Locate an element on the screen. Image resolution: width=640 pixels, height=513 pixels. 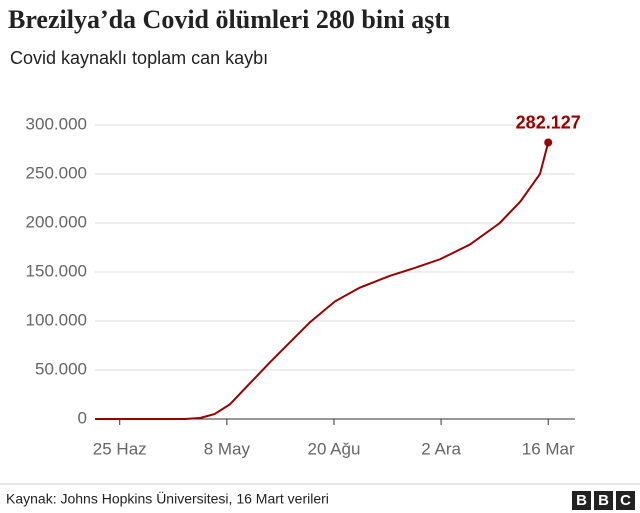
x-tick-label: 2 Ara is located at coordinates (441, 448).